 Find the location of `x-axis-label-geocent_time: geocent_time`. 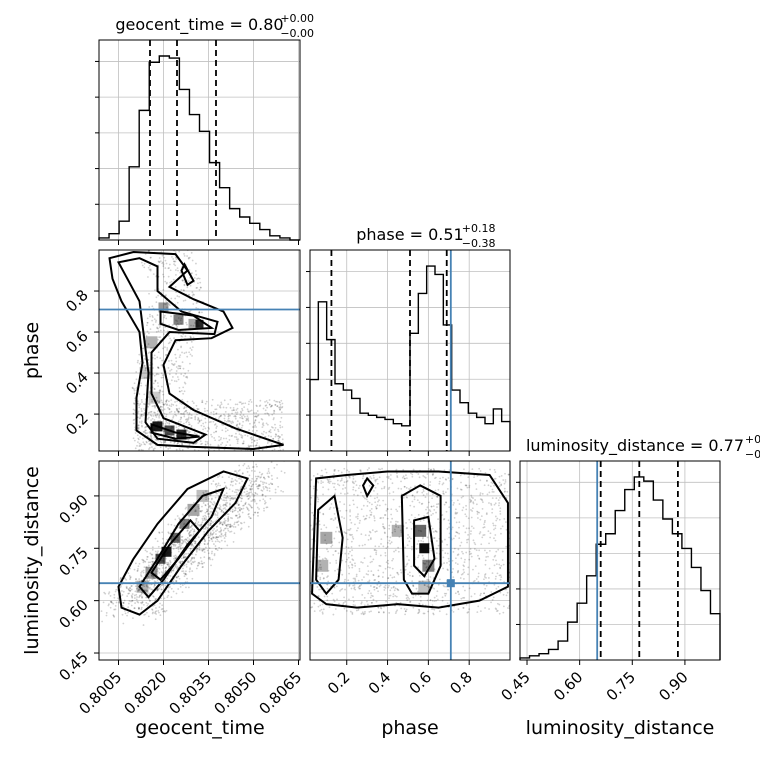

x-axis-label-geocent_time: geocent_time is located at coordinates (199, 728).